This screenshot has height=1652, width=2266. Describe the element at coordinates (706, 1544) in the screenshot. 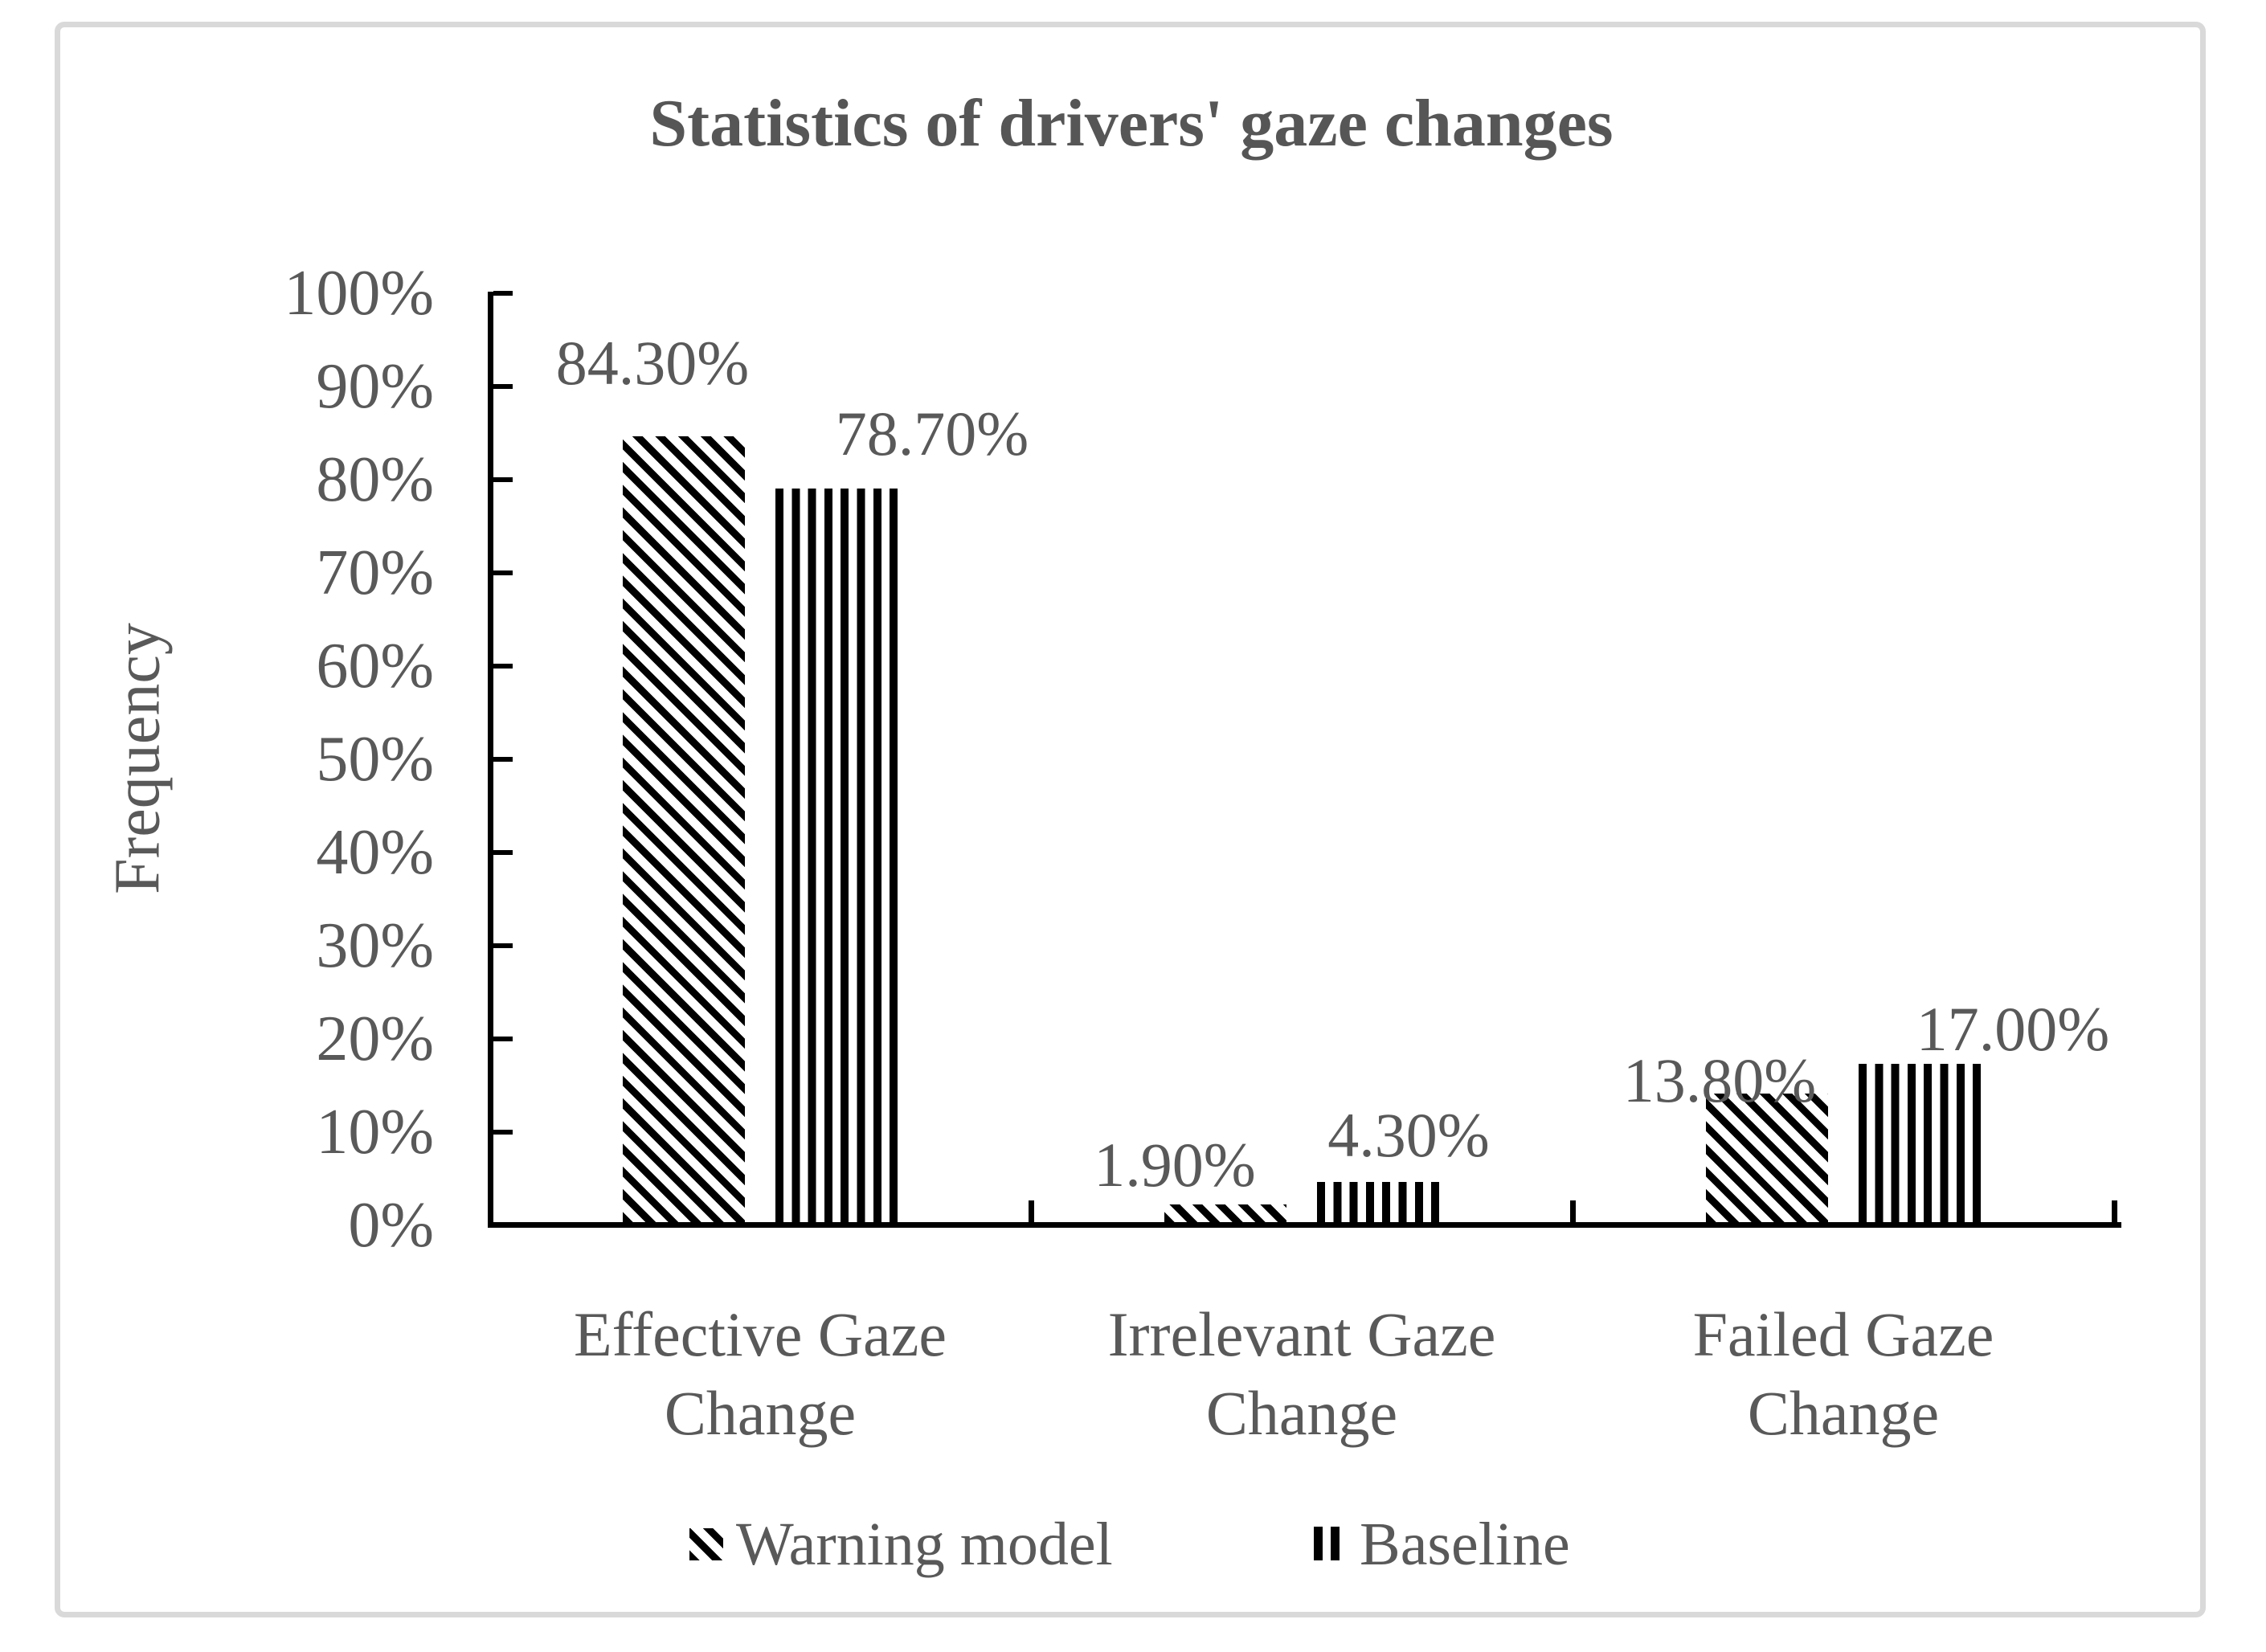

I see `legend-swatch-warning-model-diagonal-stripes` at that location.